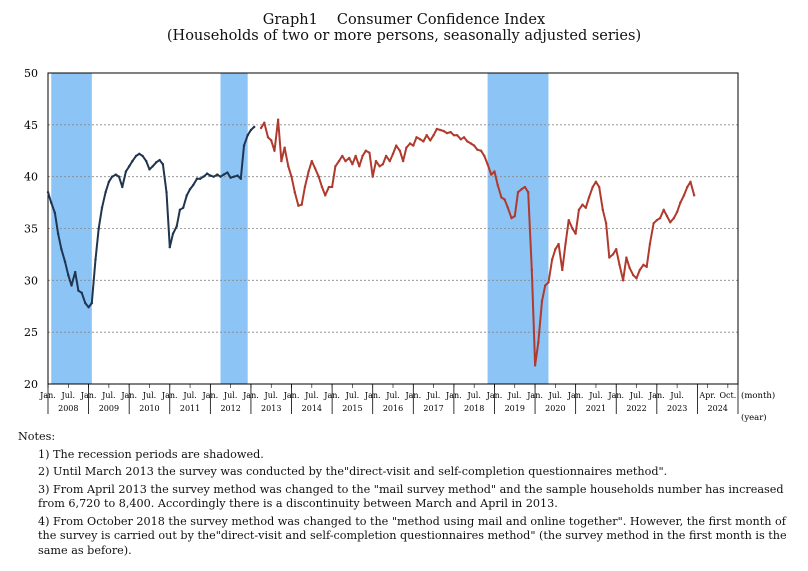 The height and width of the screenshot is (571, 808). What do you see at coordinates (250, 395) in the screenshot?
I see `month-tick-label-10: Jan.` at bounding box center [250, 395].